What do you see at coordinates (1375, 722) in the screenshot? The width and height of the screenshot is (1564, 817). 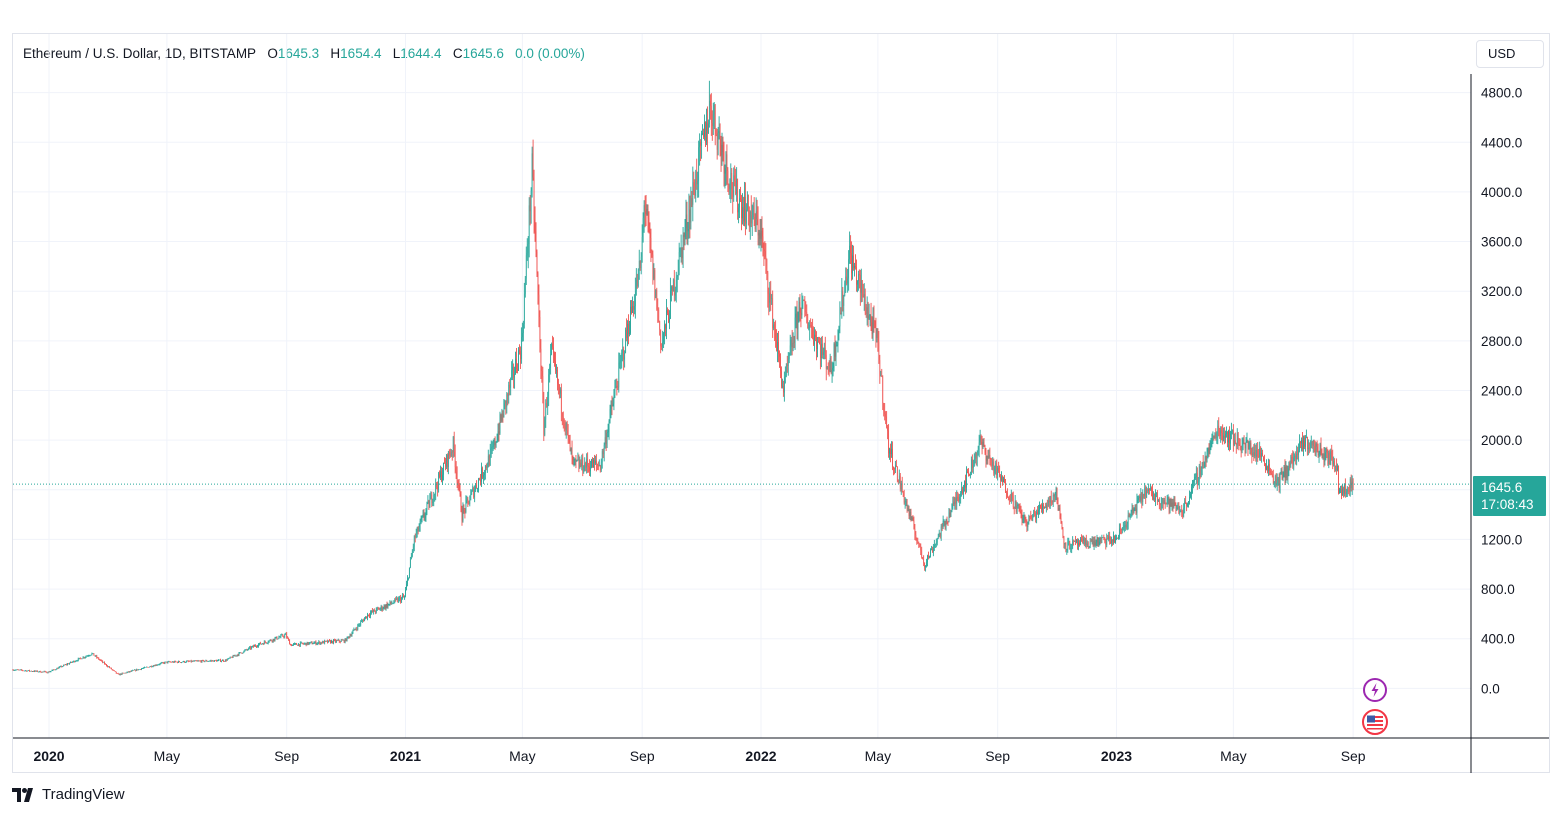 I see `us-flag-event-icon` at bounding box center [1375, 722].